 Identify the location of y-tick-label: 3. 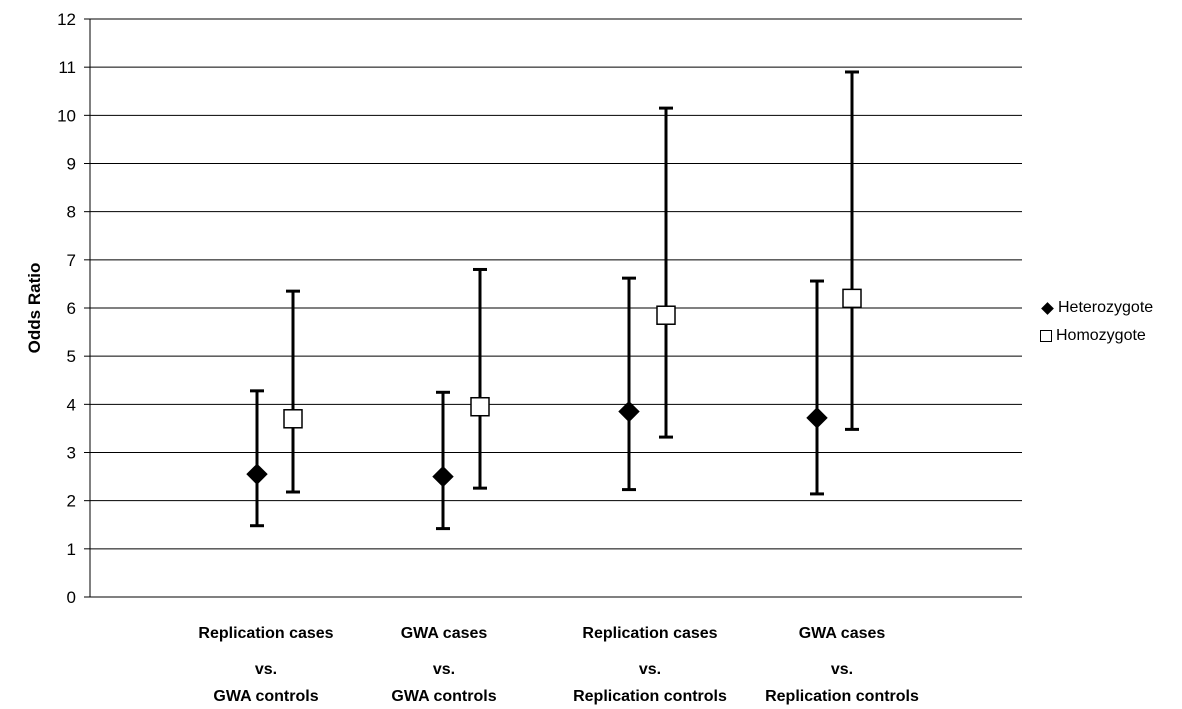
(71, 453).